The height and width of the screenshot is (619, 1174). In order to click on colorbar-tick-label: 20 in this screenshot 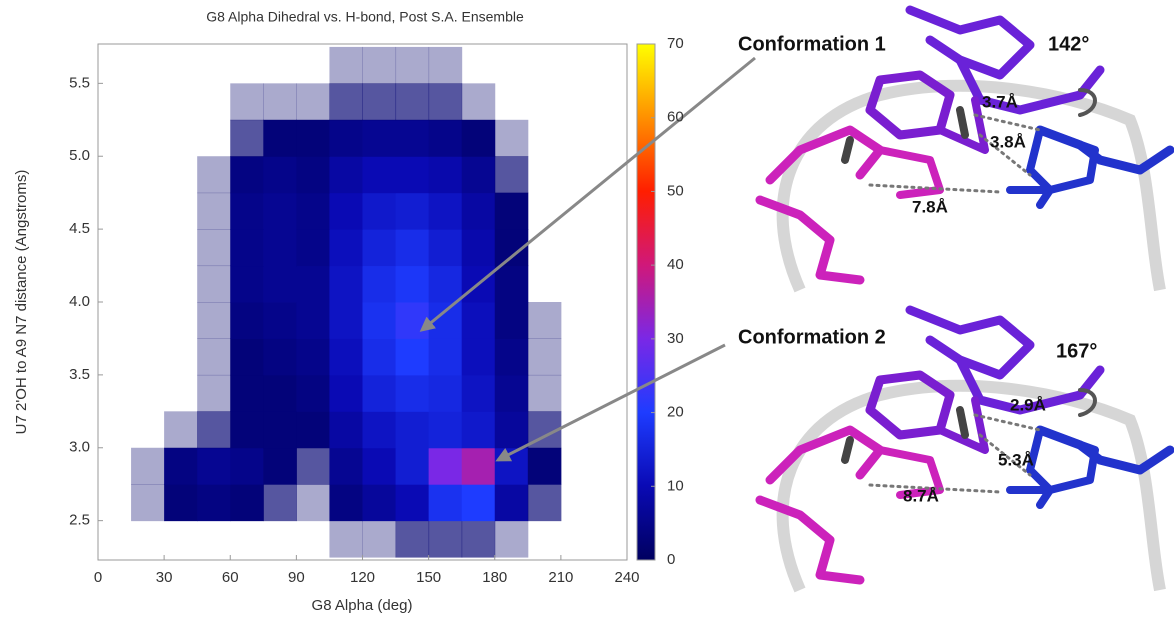, I will do `click(675, 412)`.